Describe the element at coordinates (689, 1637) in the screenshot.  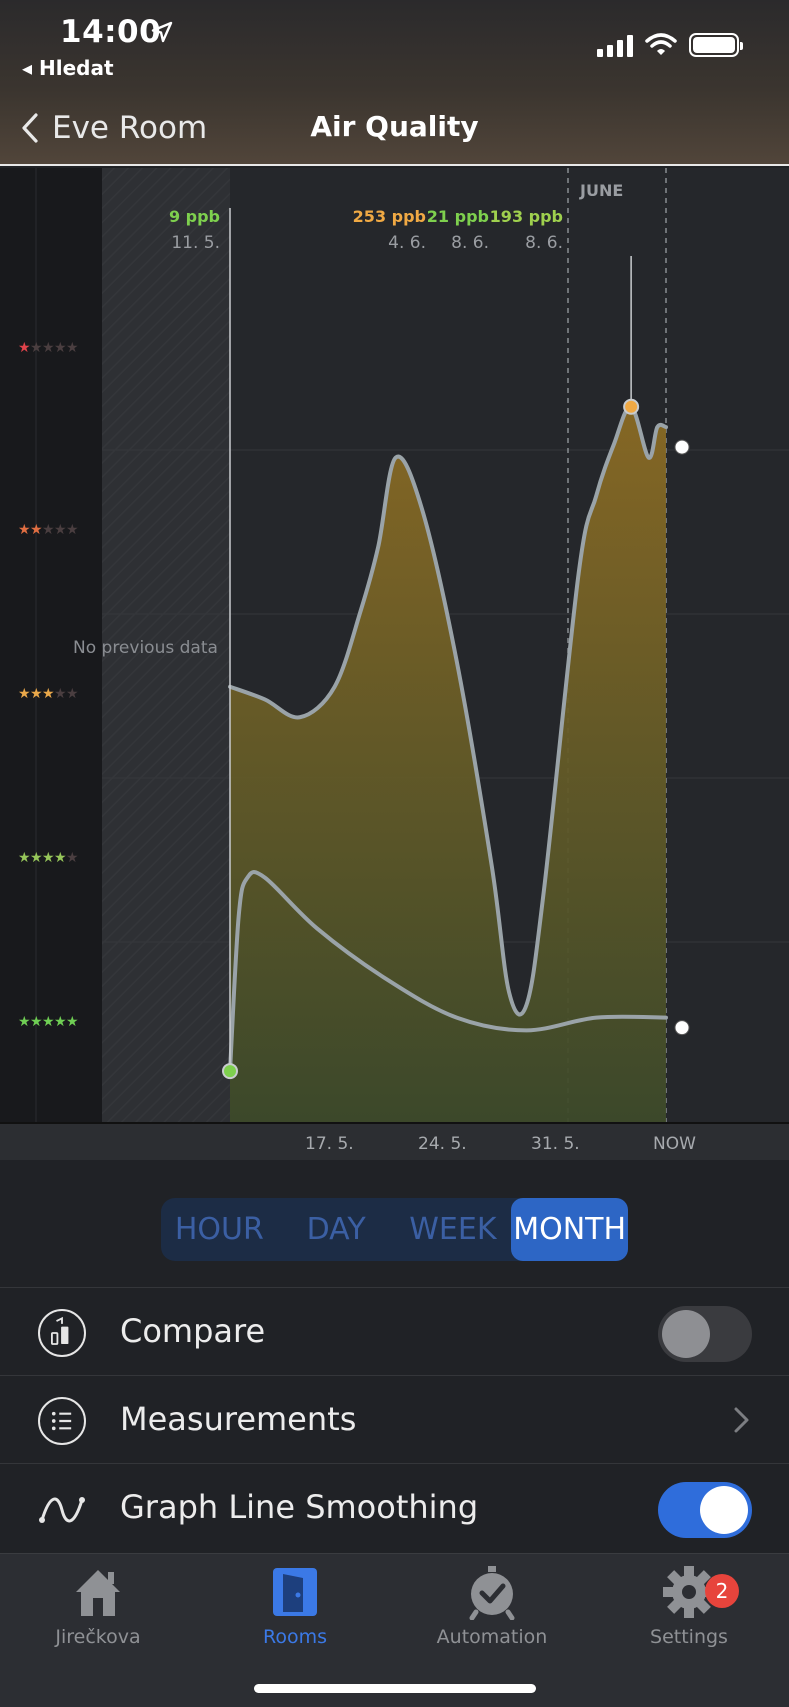
I see `tab-settings-label: Settings` at that location.